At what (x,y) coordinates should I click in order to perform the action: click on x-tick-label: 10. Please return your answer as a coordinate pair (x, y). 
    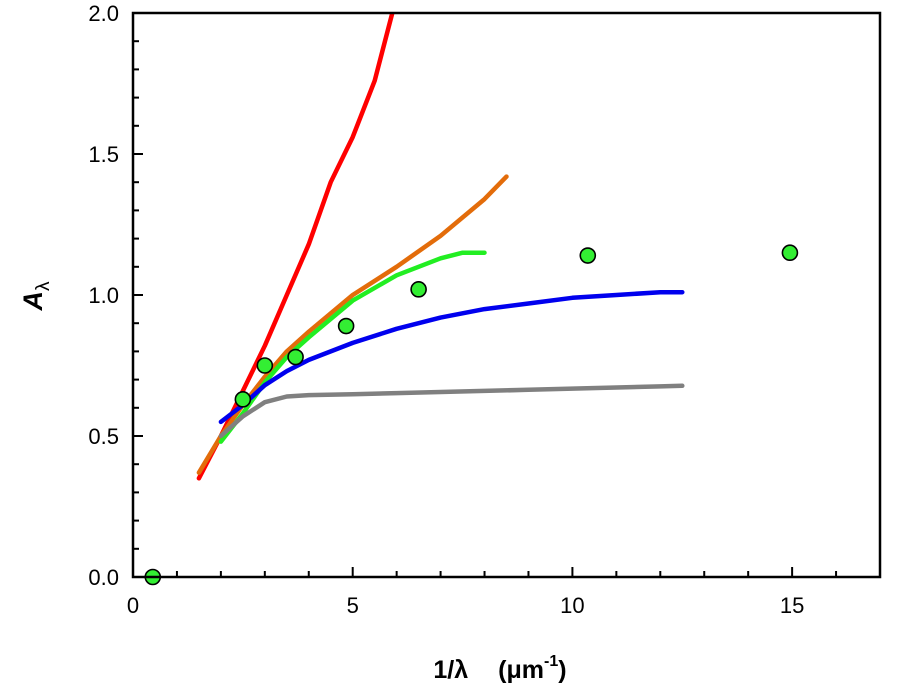
    Looking at the image, I should click on (572, 605).